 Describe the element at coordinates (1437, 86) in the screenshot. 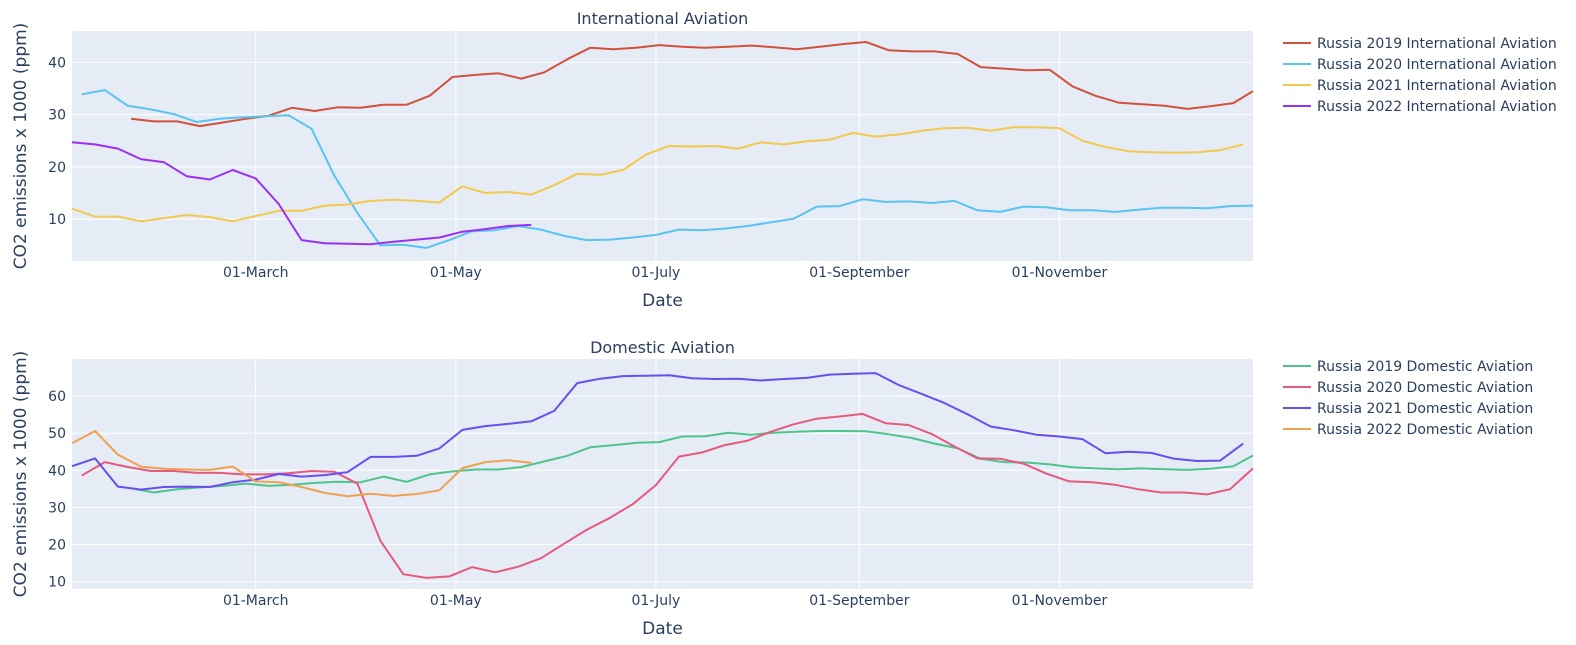

I see `legend-entry: Russia 2021 International Aviation` at that location.